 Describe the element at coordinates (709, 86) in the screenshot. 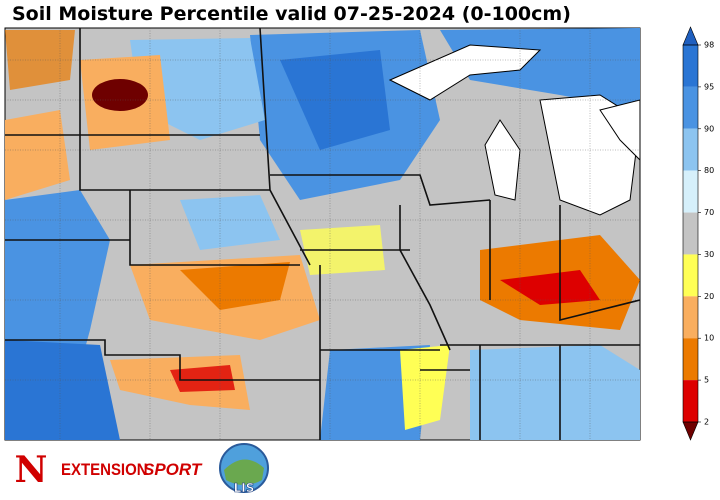

I see `colorbar-tick-label: 95` at that location.